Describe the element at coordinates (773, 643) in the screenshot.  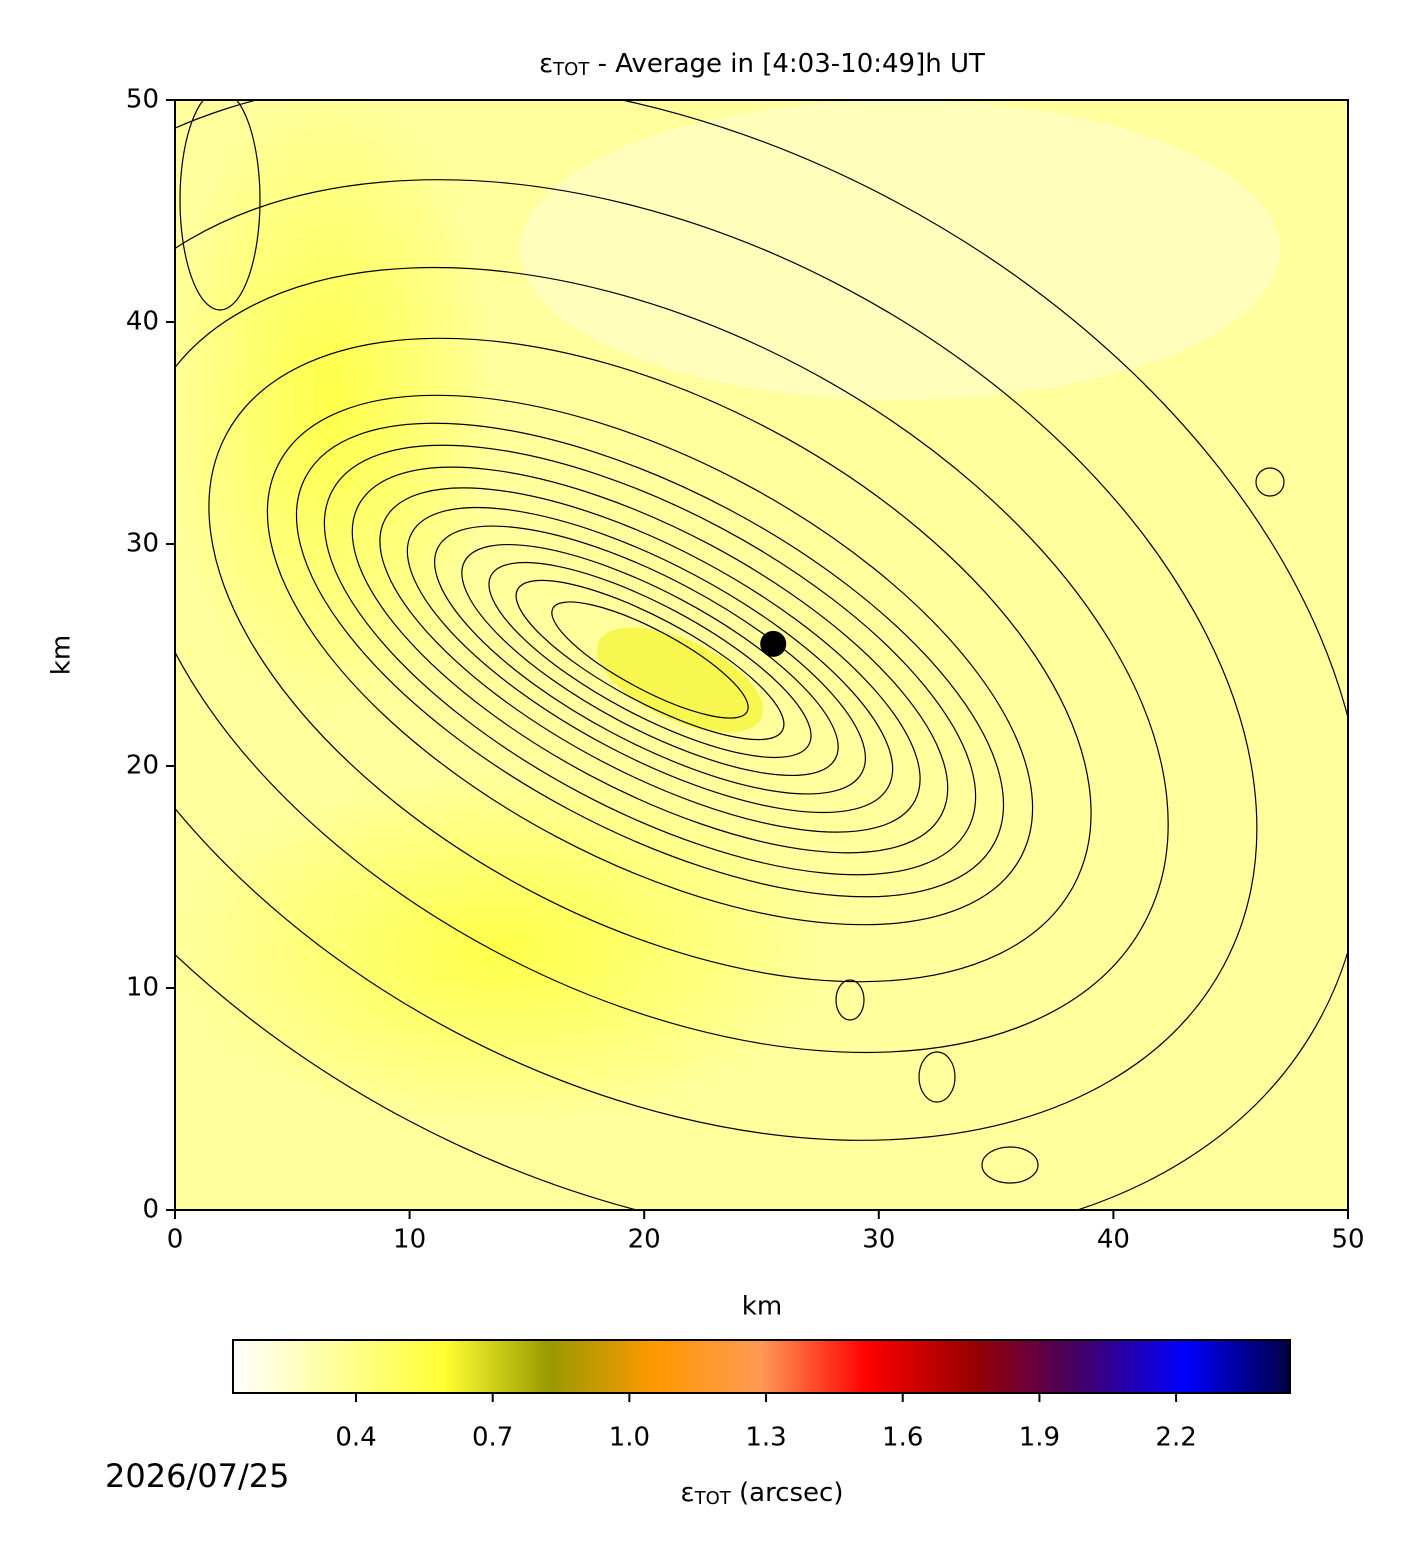
I see `marker` at that location.